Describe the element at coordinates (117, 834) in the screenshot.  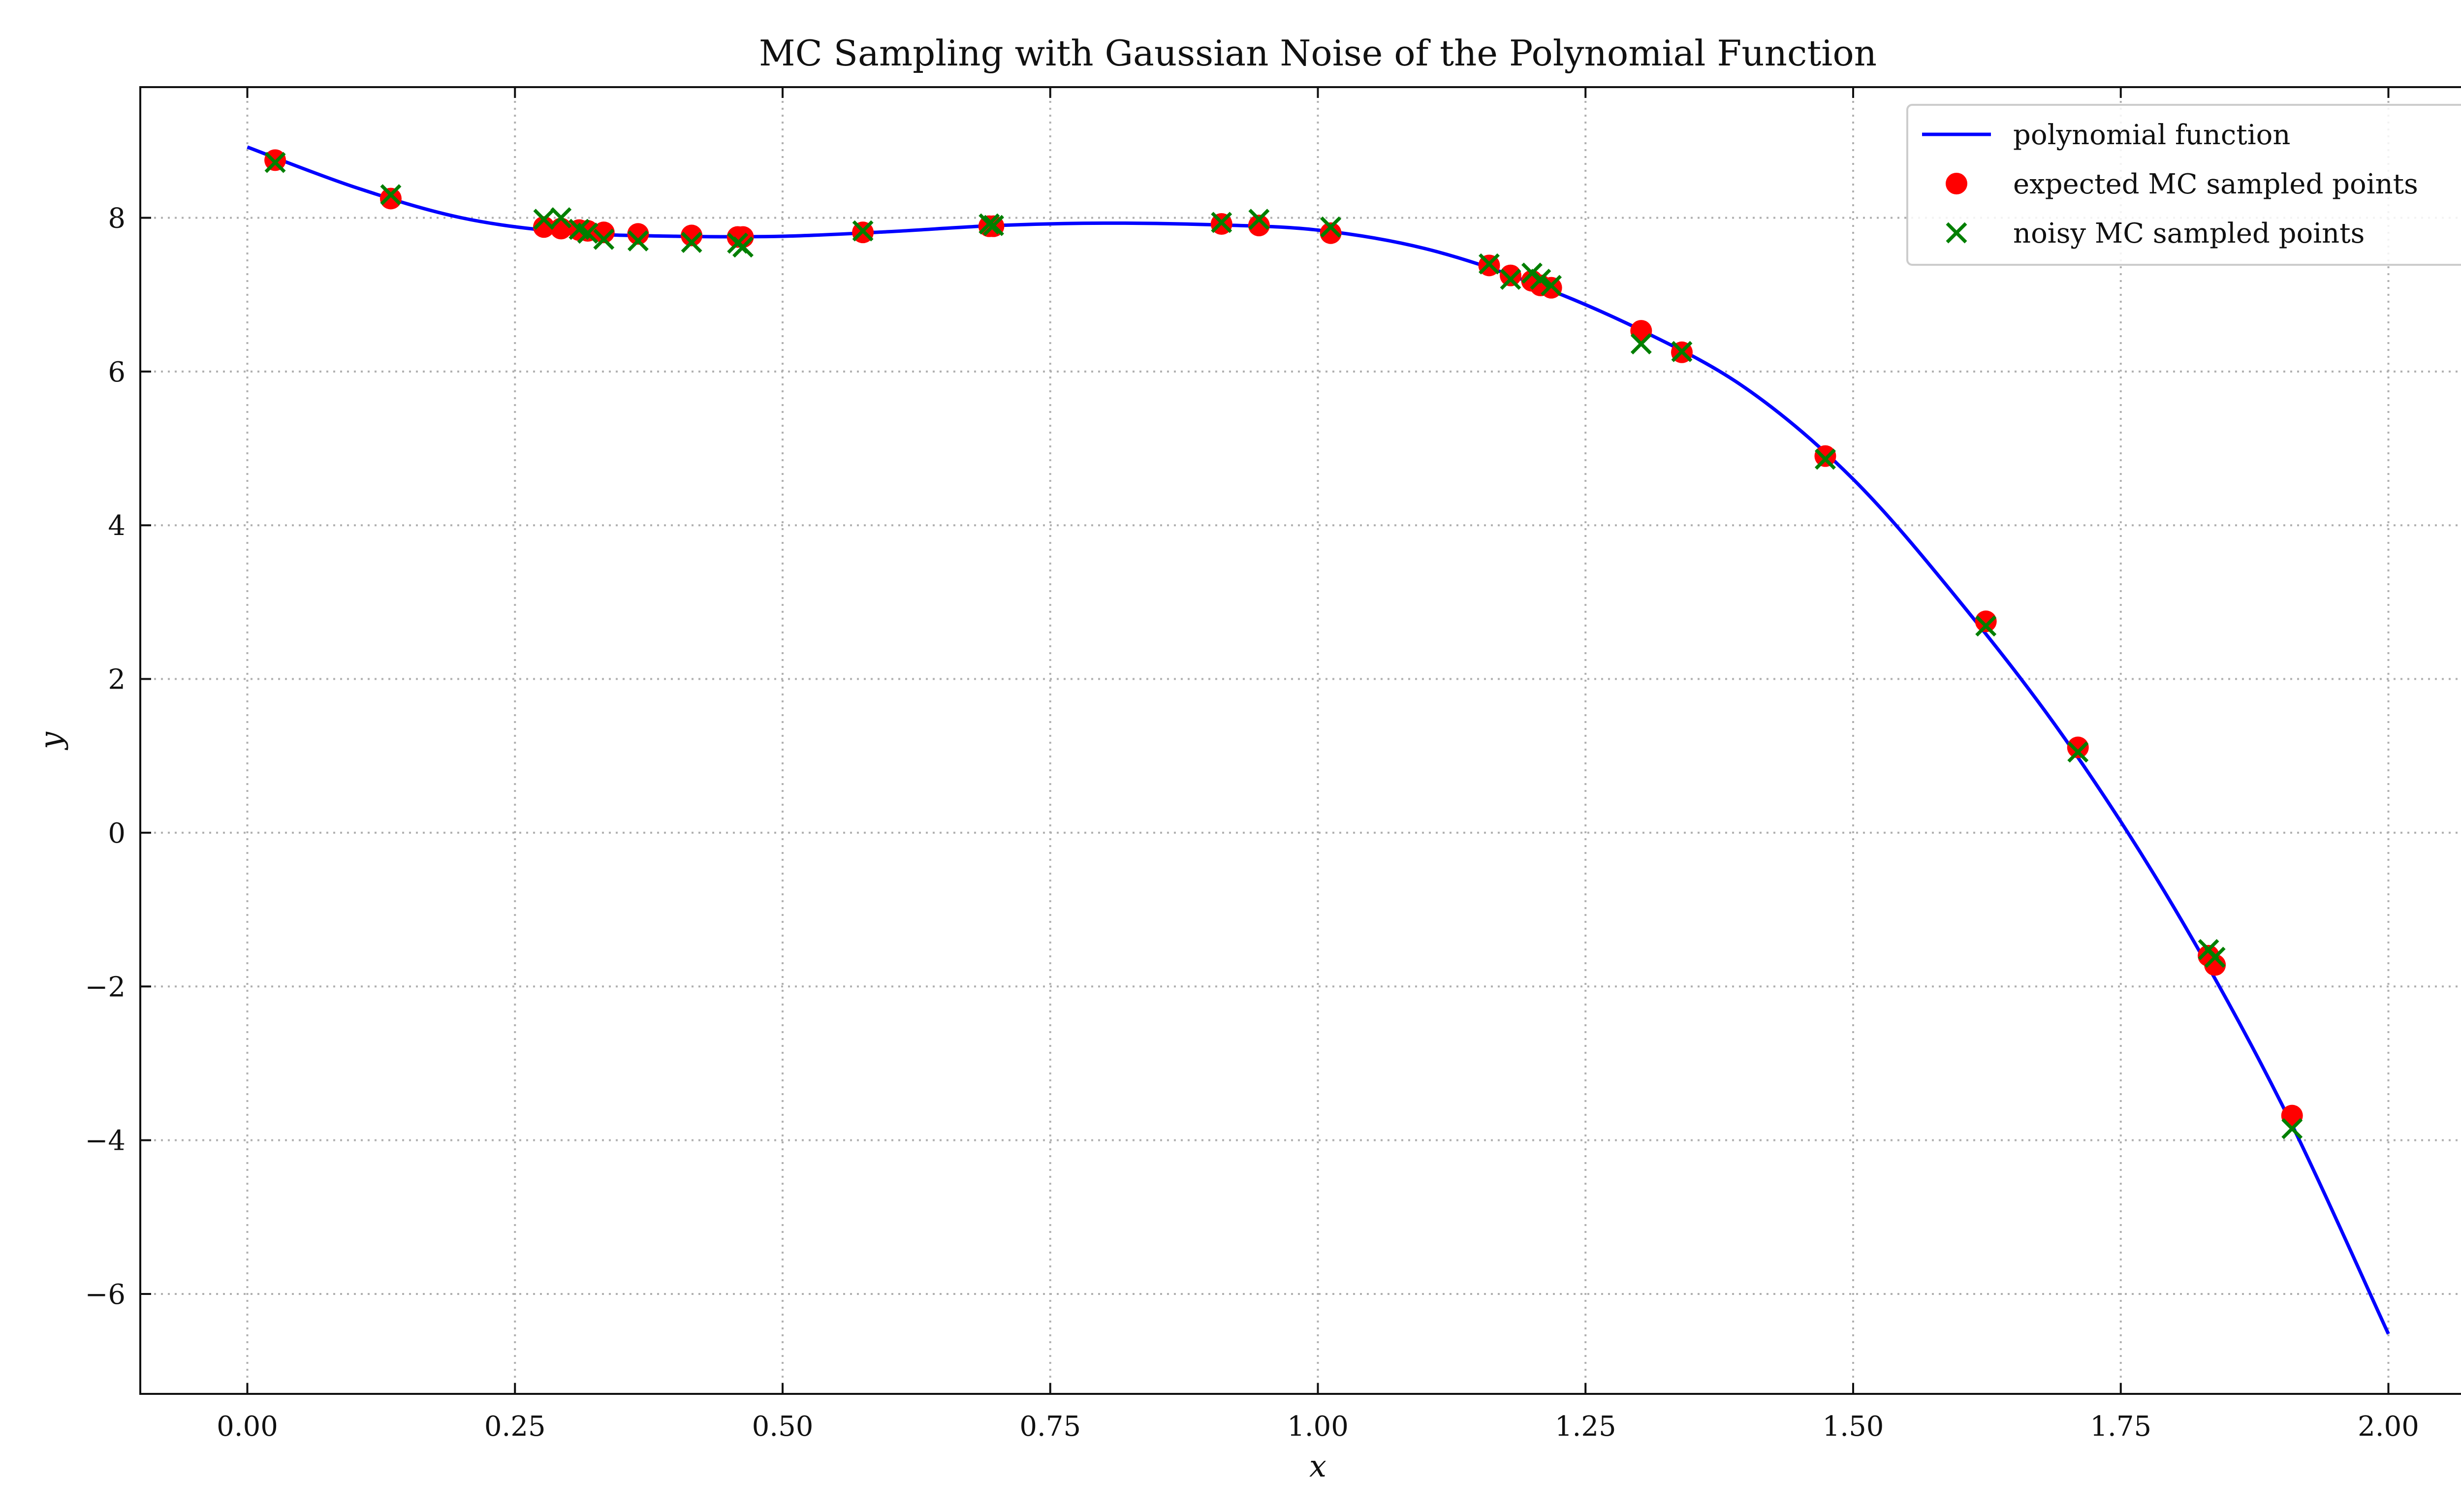
I see `y-tick-label: 0` at that location.